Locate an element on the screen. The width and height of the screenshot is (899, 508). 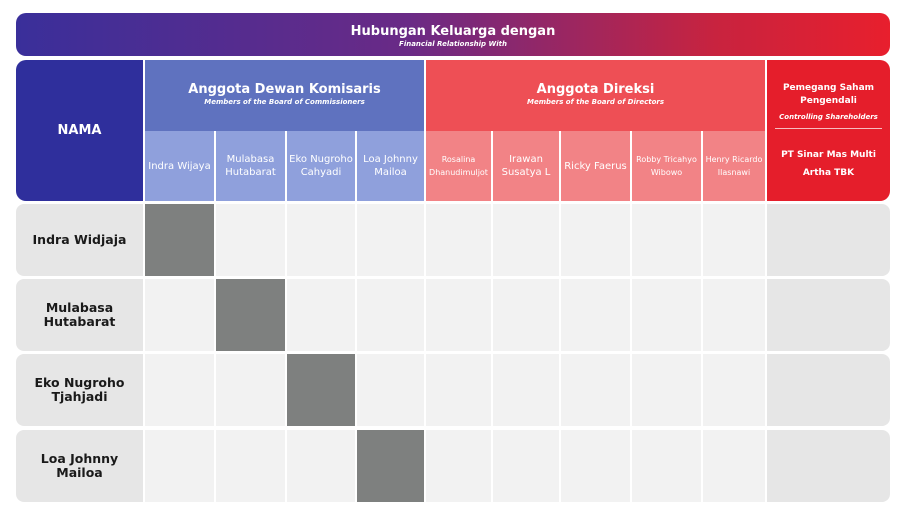
commissioners-subtitle: Members of the Board of Commissioners is located at coordinates (284, 102).